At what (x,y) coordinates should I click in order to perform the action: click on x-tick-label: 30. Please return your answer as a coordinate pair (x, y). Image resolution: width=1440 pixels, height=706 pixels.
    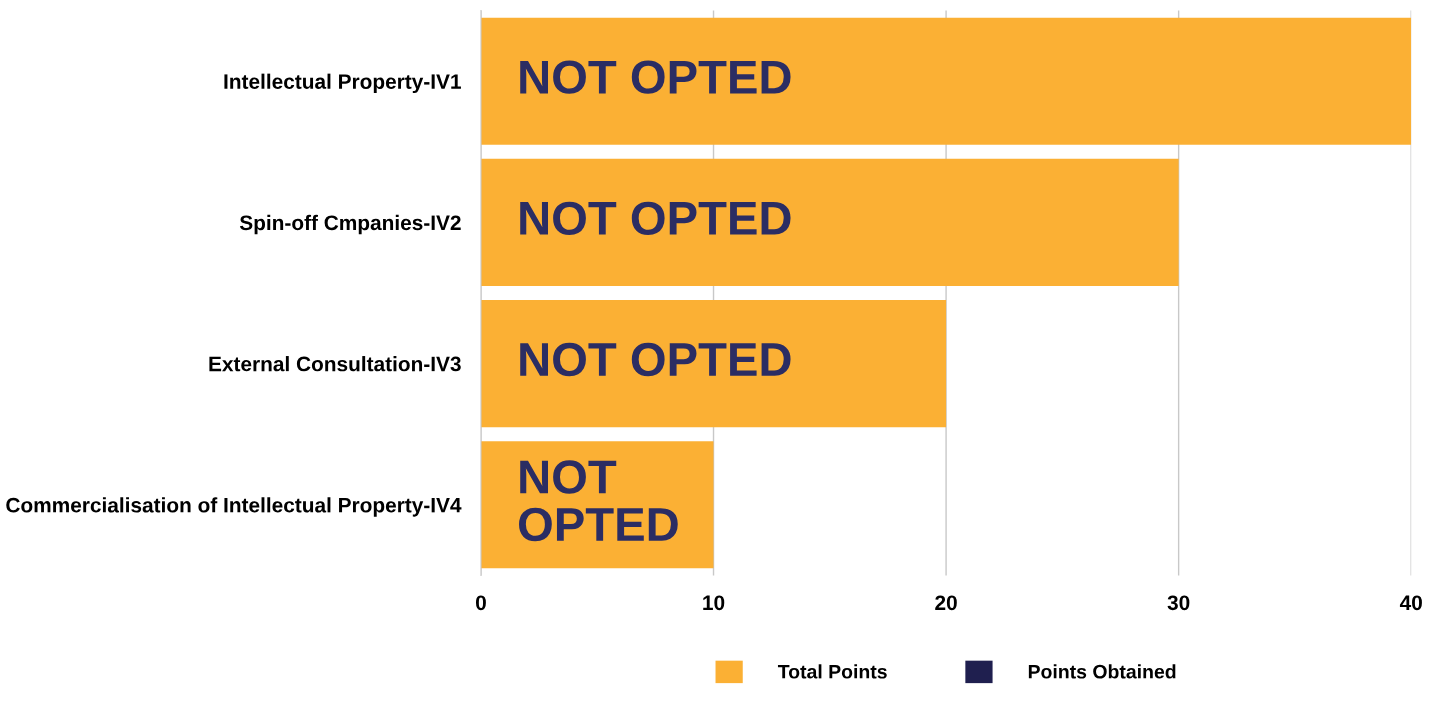
    Looking at the image, I should click on (1178, 603).